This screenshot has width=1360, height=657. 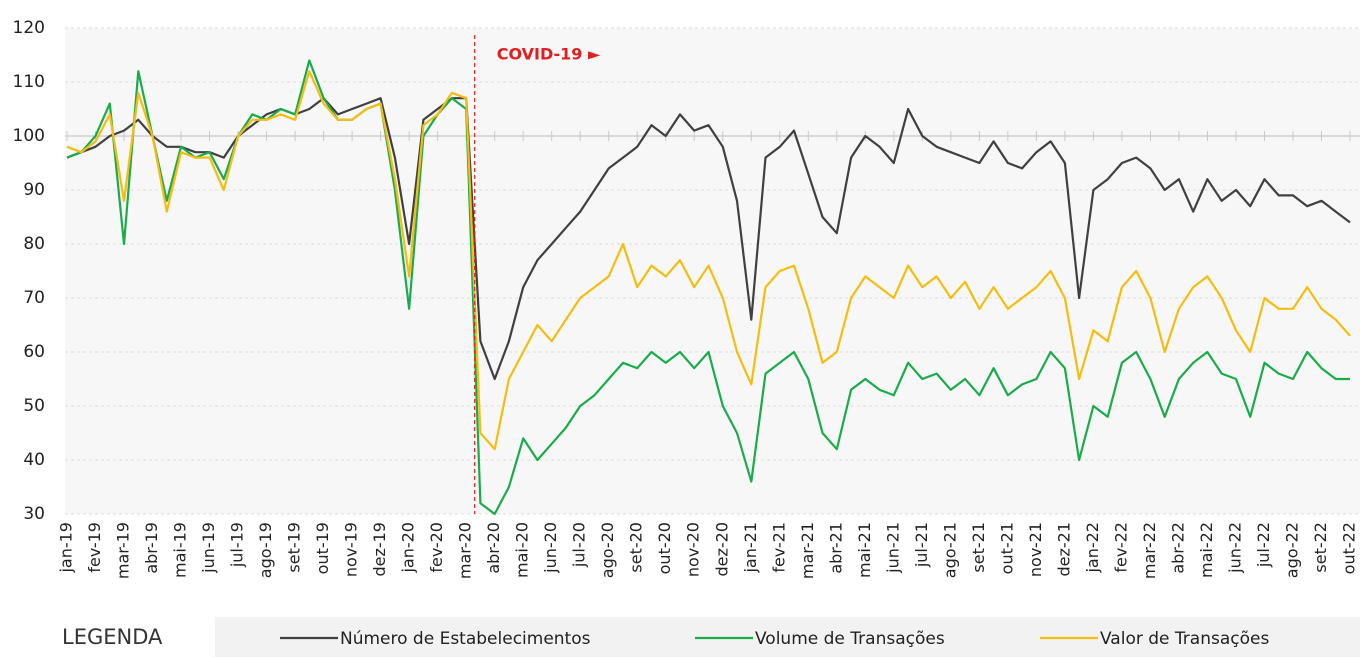 What do you see at coordinates (1184, 639) in the screenshot?
I see `legend-label: Valor de Transações` at bounding box center [1184, 639].